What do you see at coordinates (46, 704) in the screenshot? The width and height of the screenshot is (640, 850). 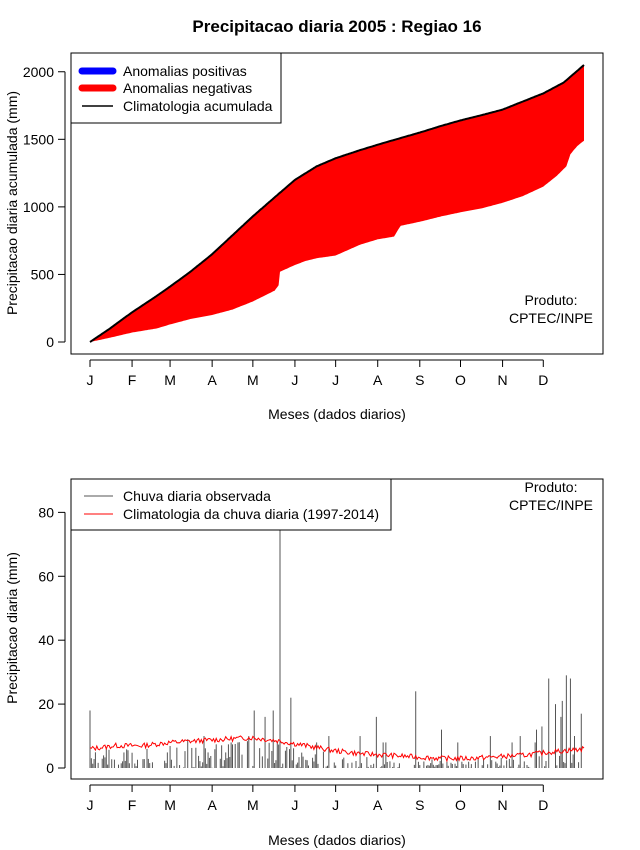 I see `y-tick-label: 20` at bounding box center [46, 704].